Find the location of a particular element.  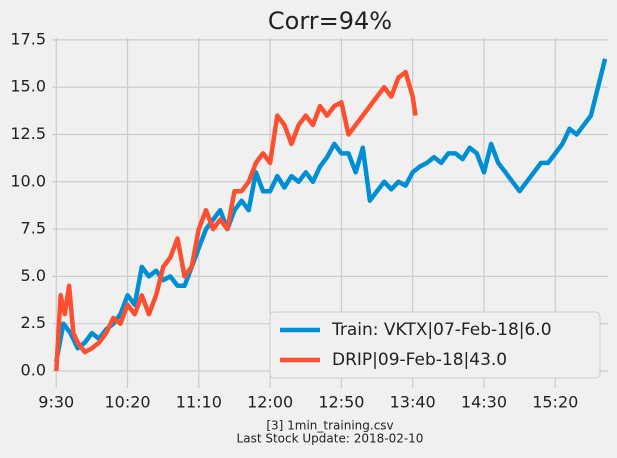

y-tick-label: 0.0 is located at coordinates (33, 369).